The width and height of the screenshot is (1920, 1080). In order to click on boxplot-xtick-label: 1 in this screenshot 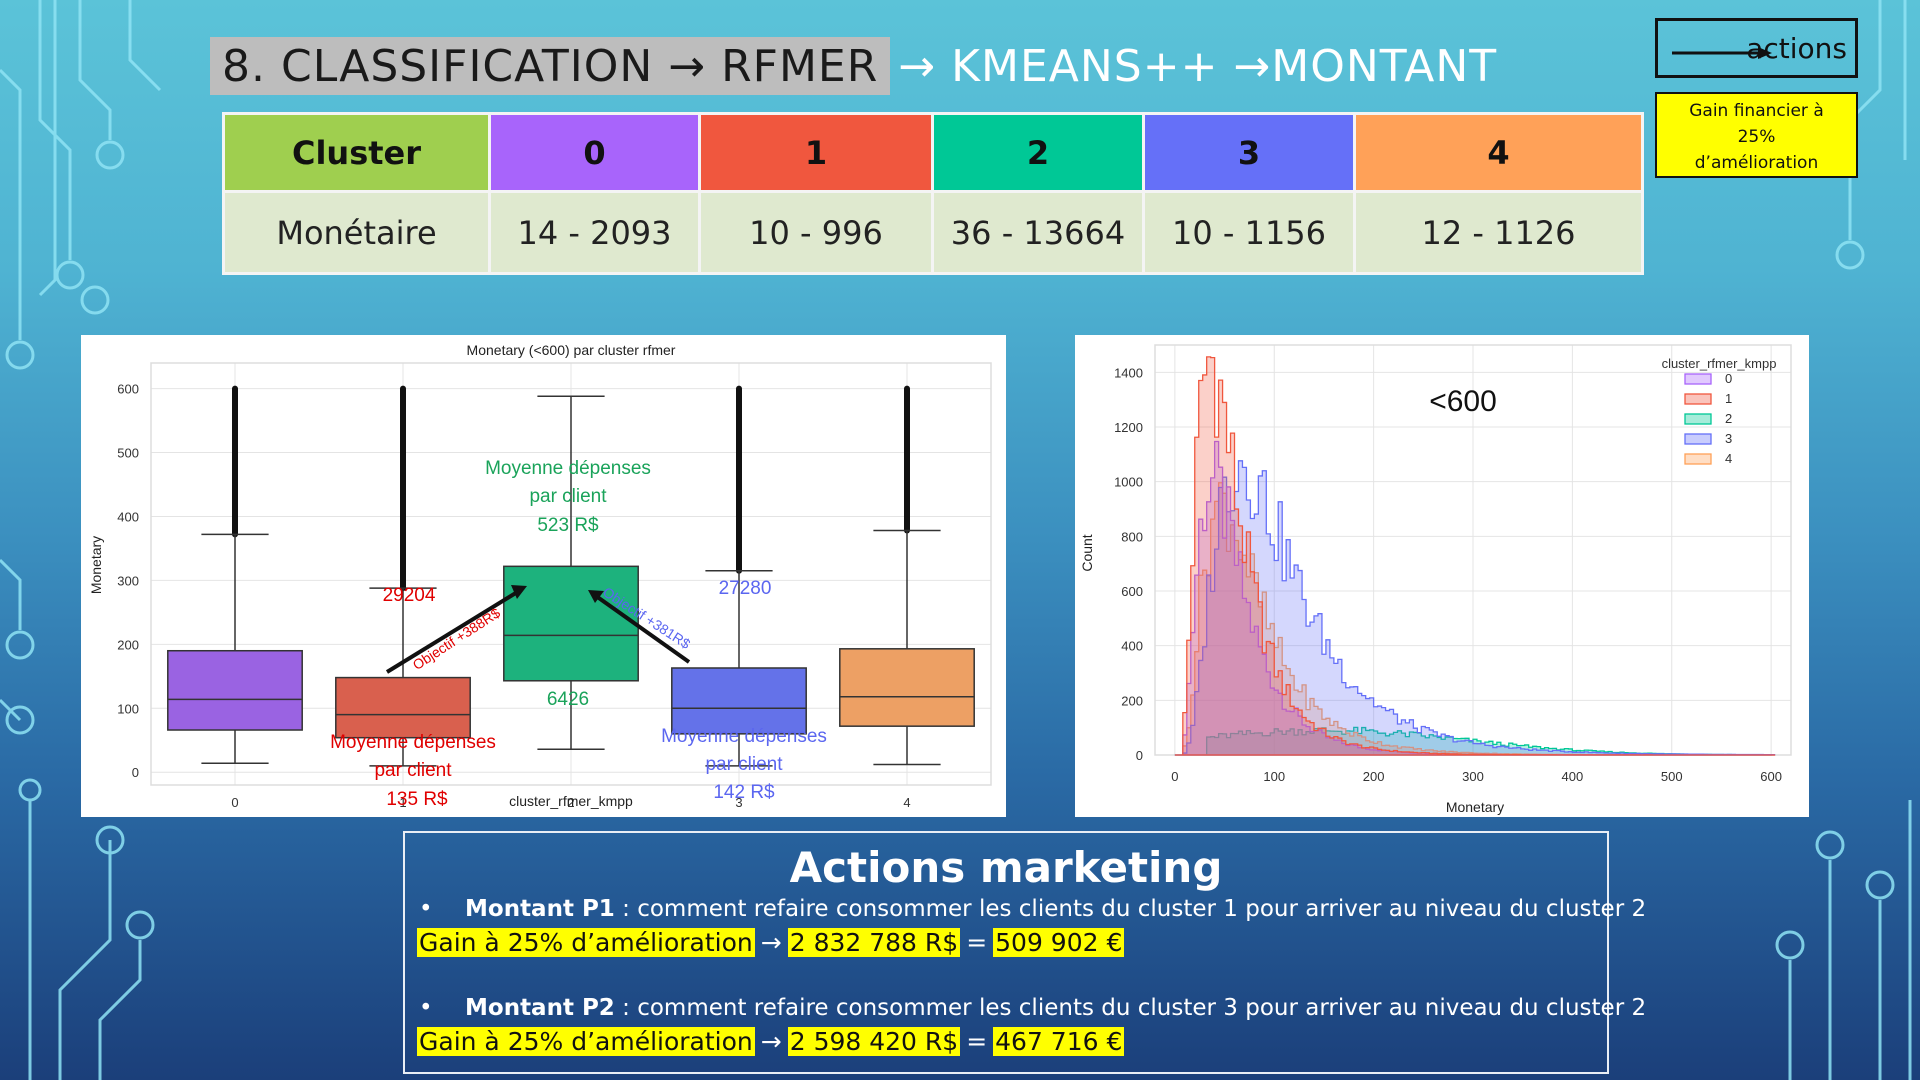, I will do `click(402, 802)`.